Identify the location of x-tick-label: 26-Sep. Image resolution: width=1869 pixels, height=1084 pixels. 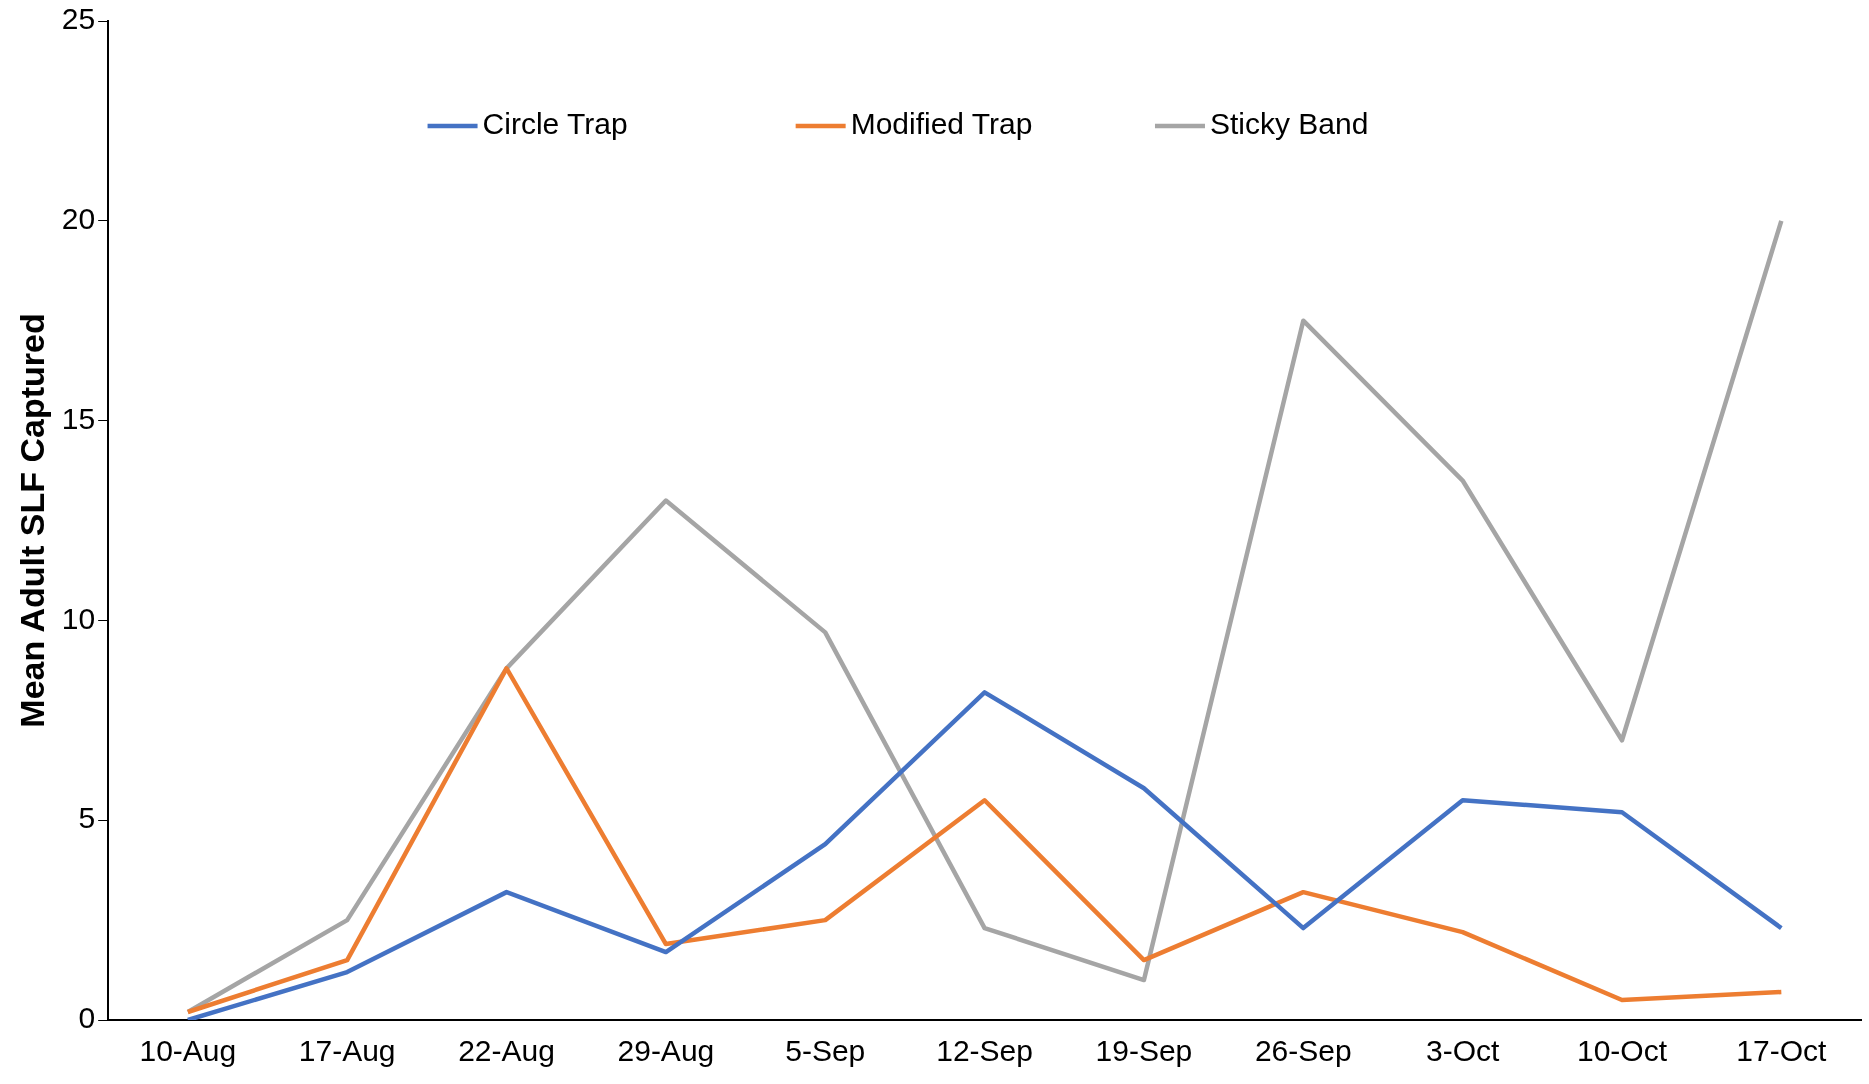
(1303, 1051).